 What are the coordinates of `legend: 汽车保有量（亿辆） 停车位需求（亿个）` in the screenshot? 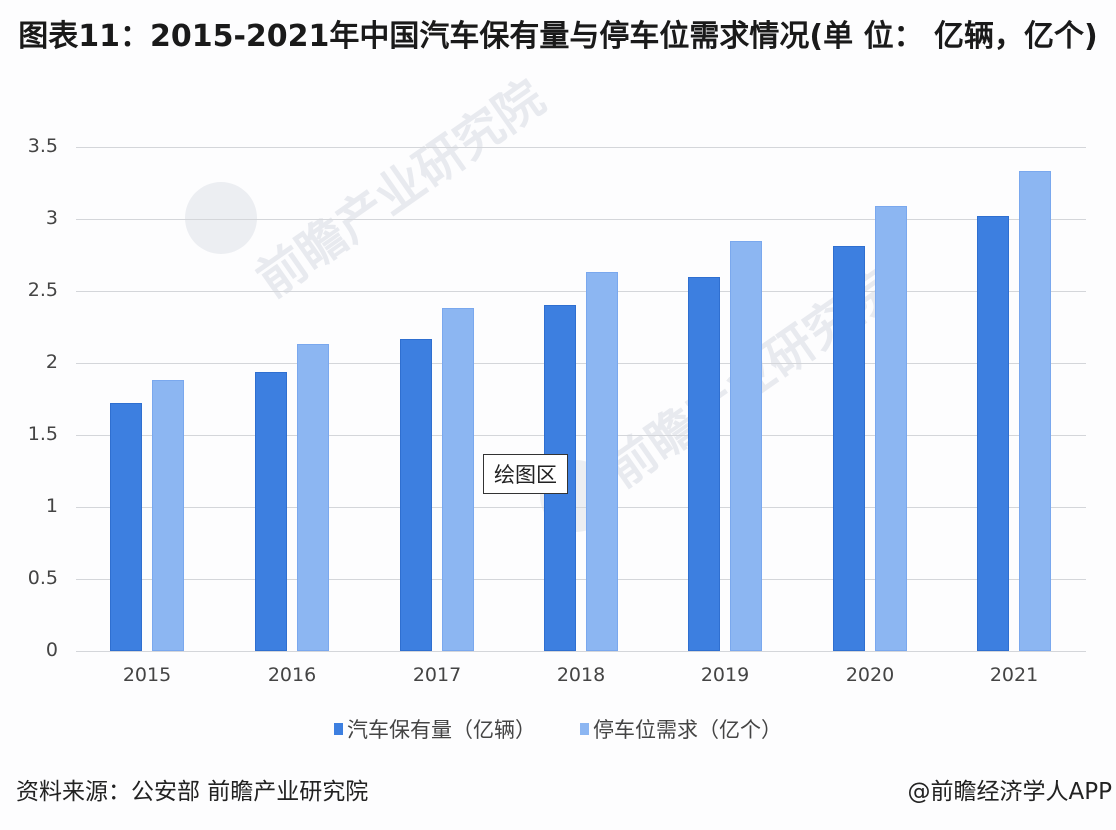 It's located at (558, 729).